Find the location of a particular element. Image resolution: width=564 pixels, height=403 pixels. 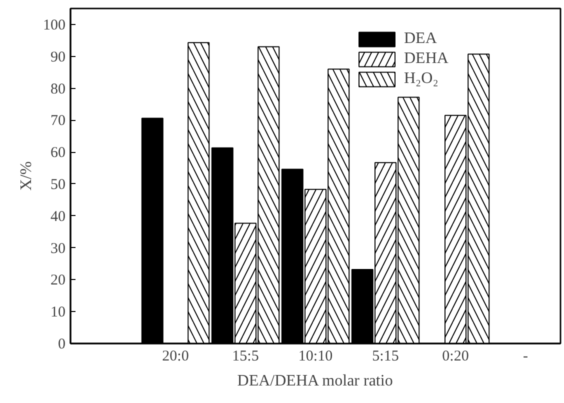

x-tick-label: 10:10 is located at coordinates (315, 356).